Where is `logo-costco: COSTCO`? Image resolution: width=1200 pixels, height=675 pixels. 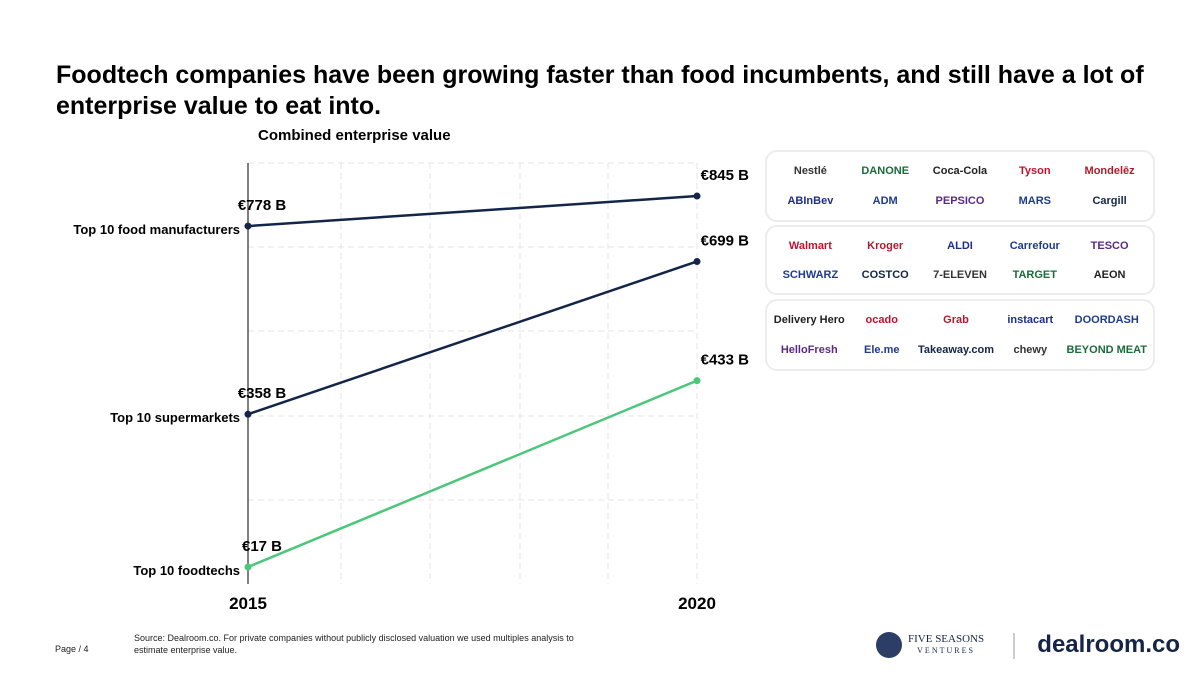
logo-costco: COSTCO is located at coordinates (885, 274).